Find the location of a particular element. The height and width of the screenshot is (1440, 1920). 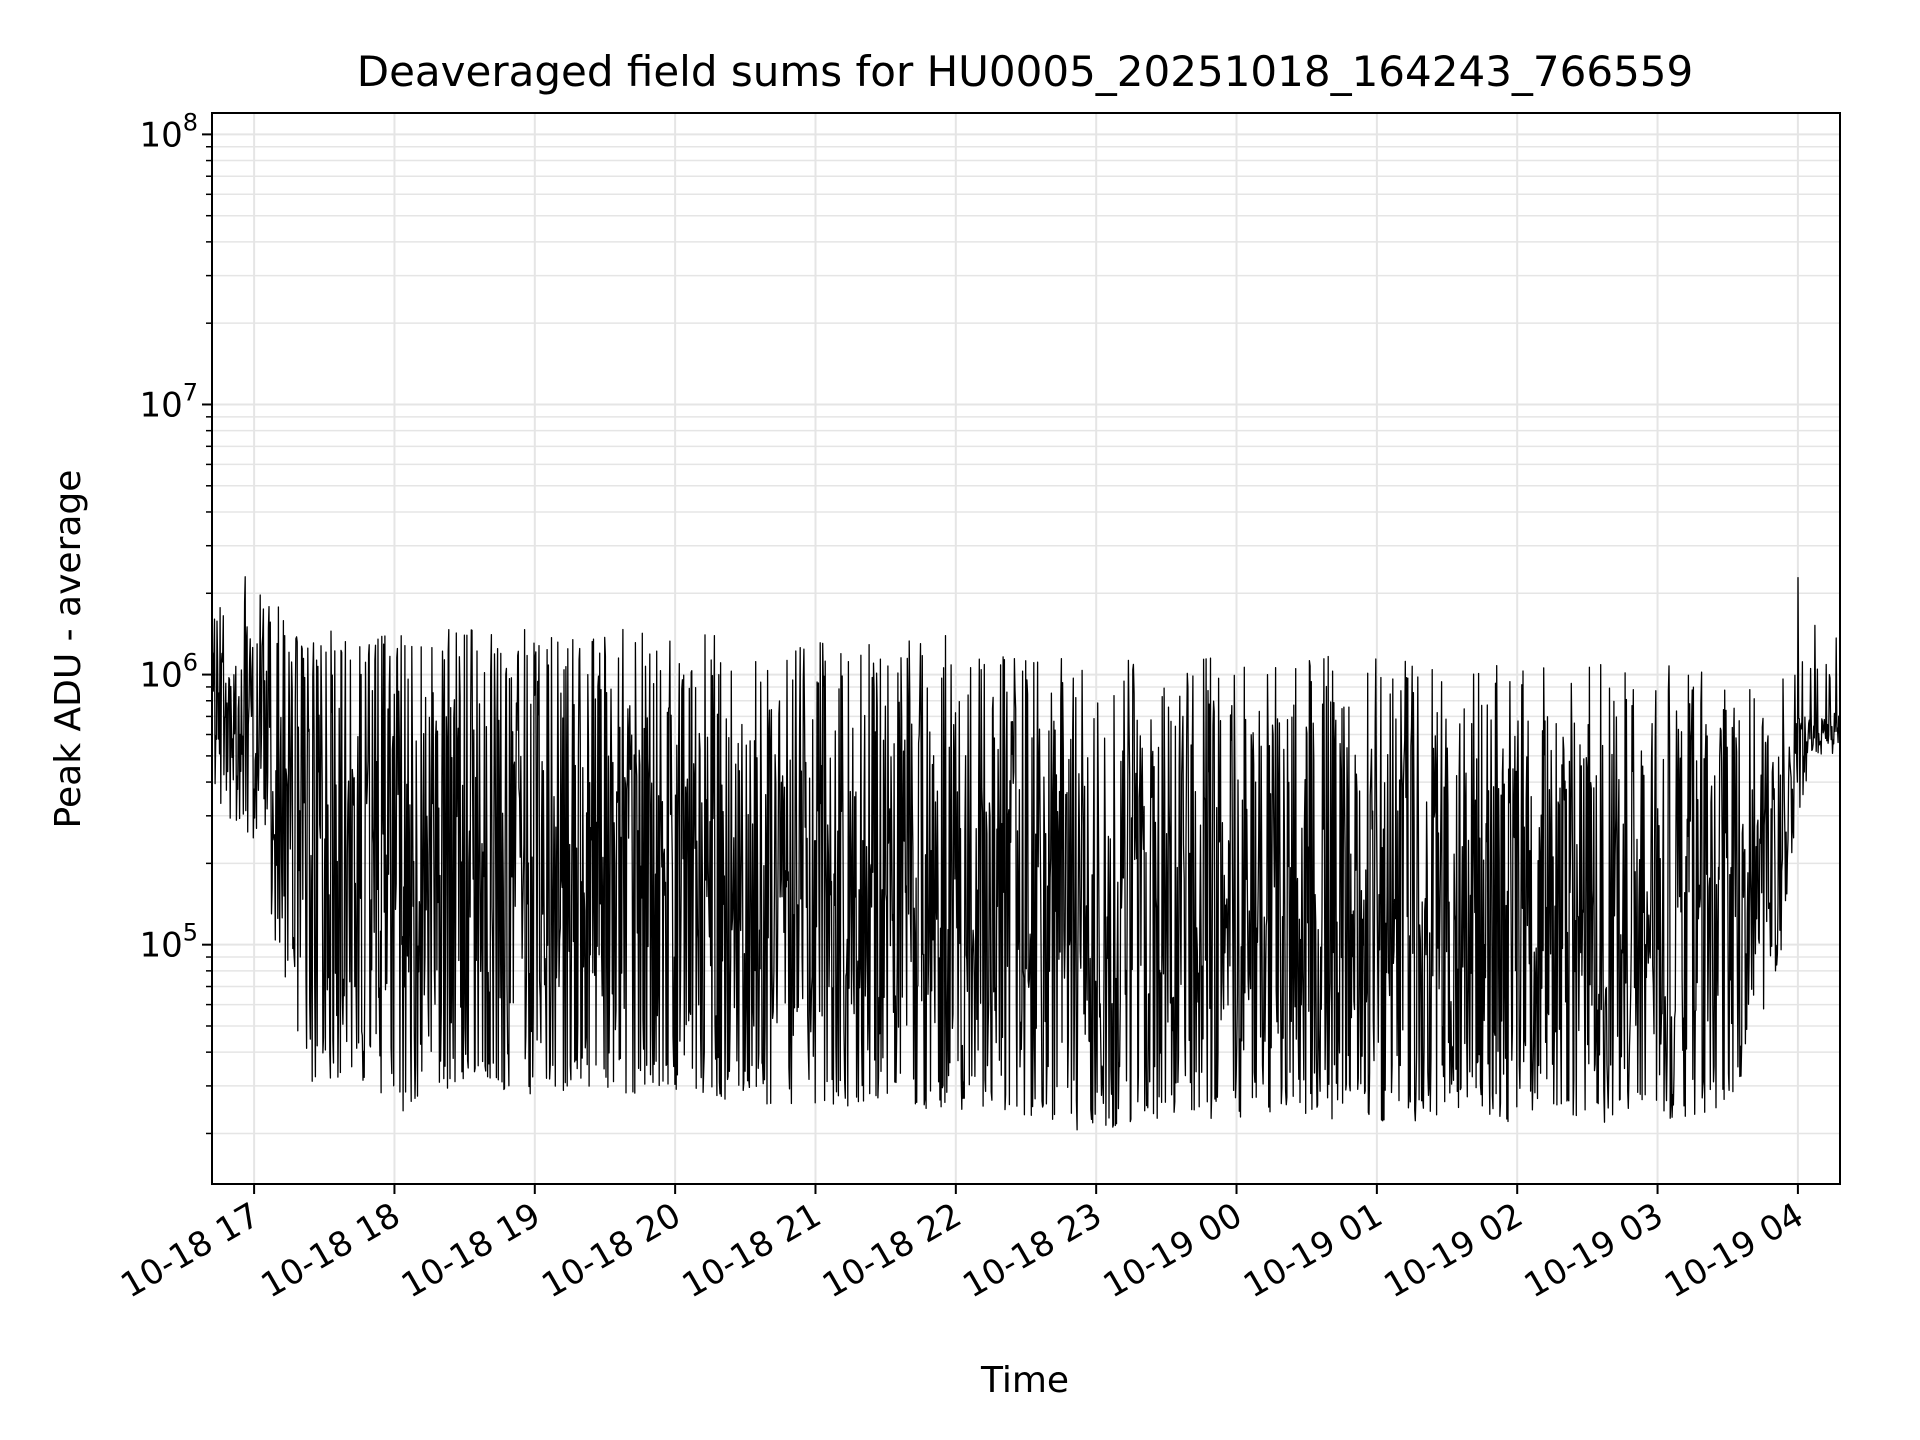

y-tick-label: 10⁵ is located at coordinates (168, 942).